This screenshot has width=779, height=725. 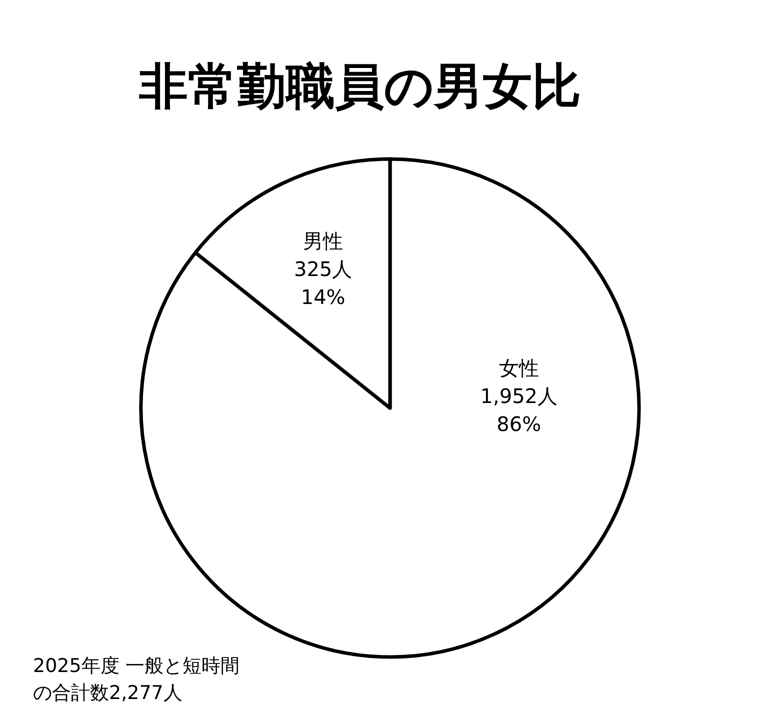 I want to click on chart-title: 非常勤職員の男女比, so click(x=359, y=86).